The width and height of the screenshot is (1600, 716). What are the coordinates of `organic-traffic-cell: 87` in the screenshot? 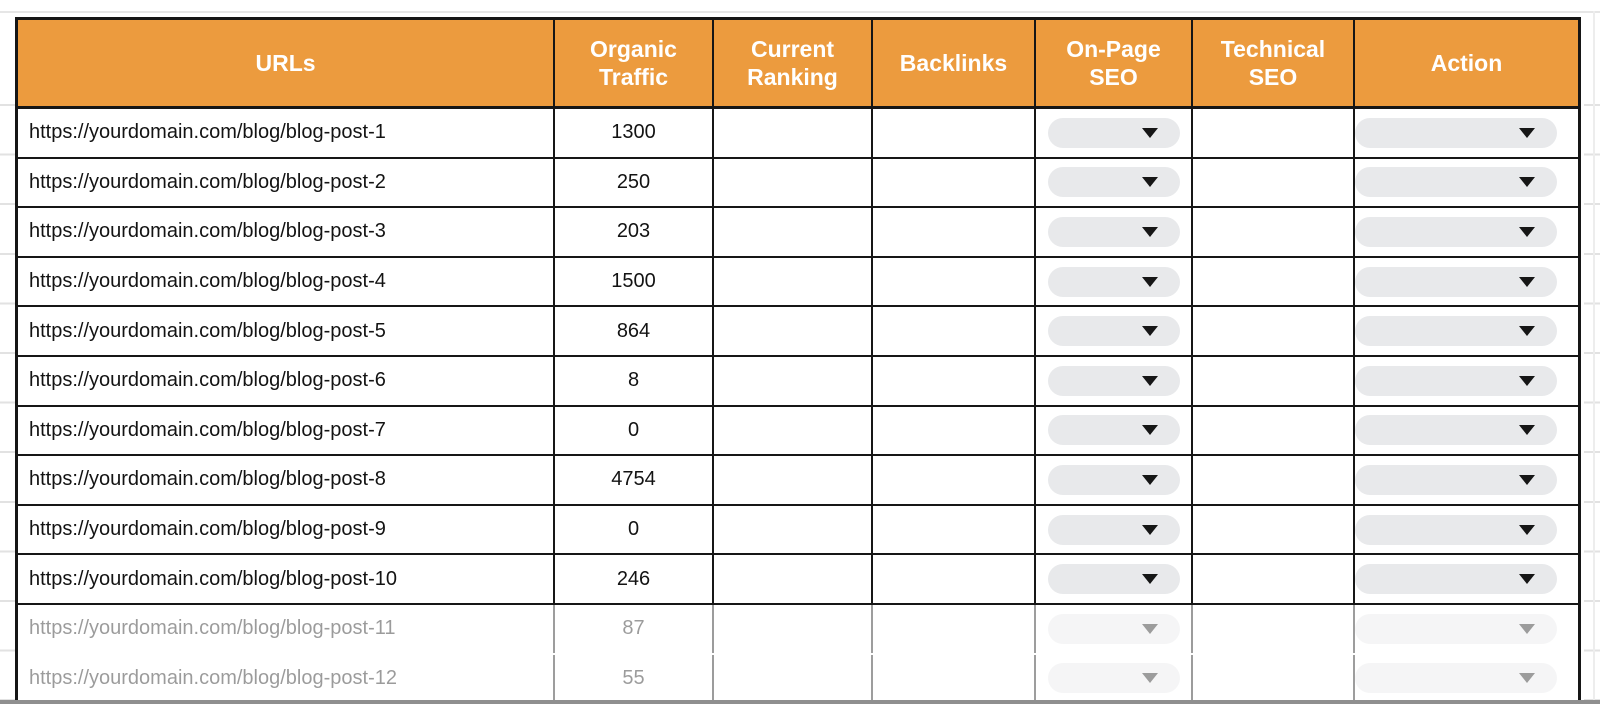 It's located at (634, 628).